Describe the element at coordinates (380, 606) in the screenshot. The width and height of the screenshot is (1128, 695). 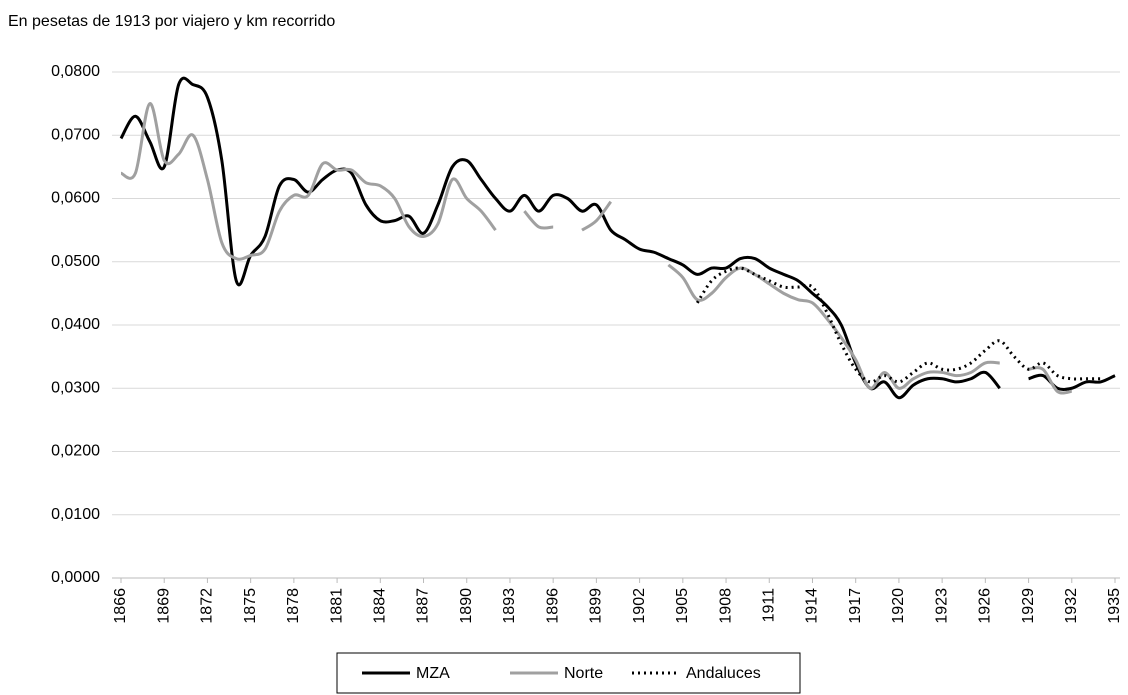
I see `x-tick-label: 1884` at that location.